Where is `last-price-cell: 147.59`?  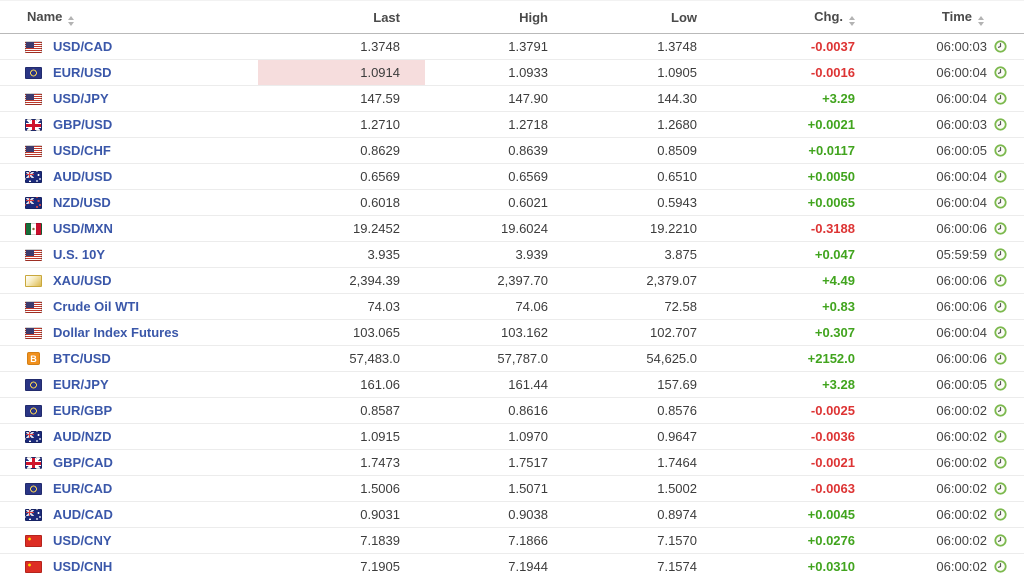
last-price-cell: 147.59 is located at coordinates (341, 98).